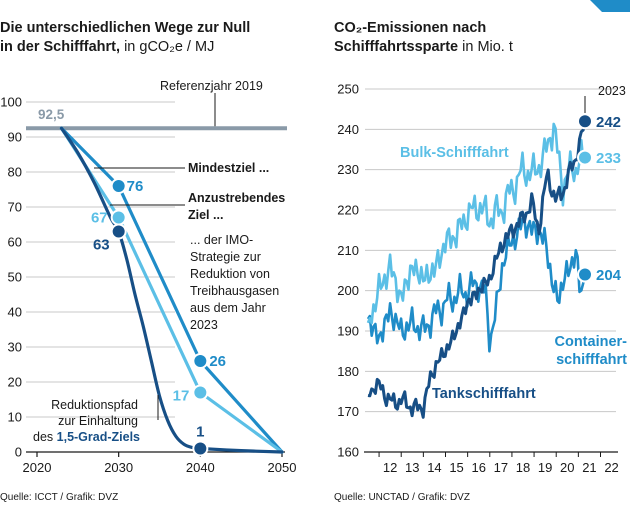 The height and width of the screenshot is (506, 630). What do you see at coordinates (591, 351) in the screenshot?
I see `label-container: Container-schifffahrt` at bounding box center [591, 351].